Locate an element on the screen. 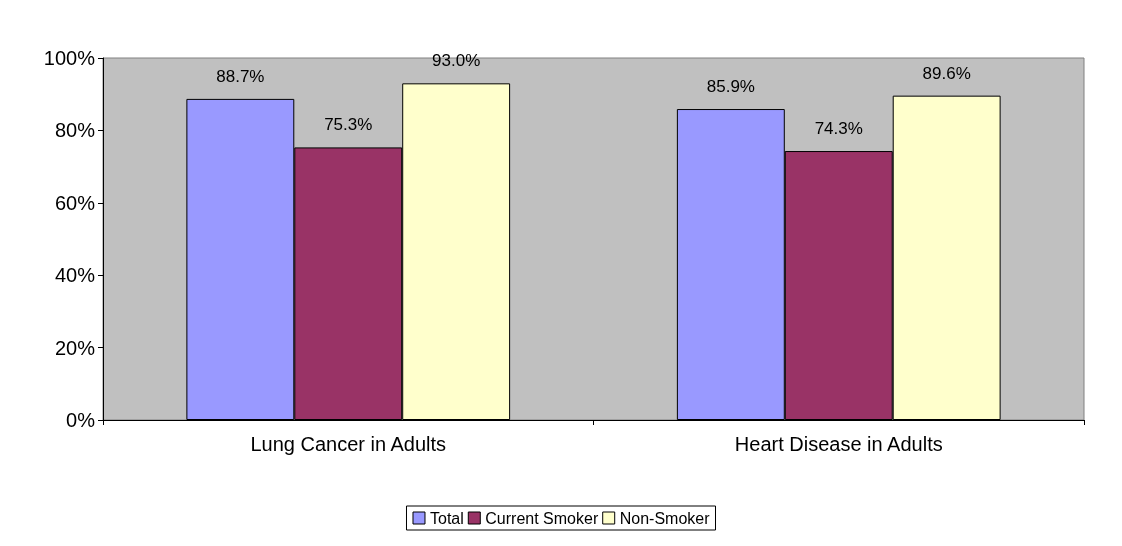 The image size is (1122, 546). data-label: 88.7% is located at coordinates (240, 76).